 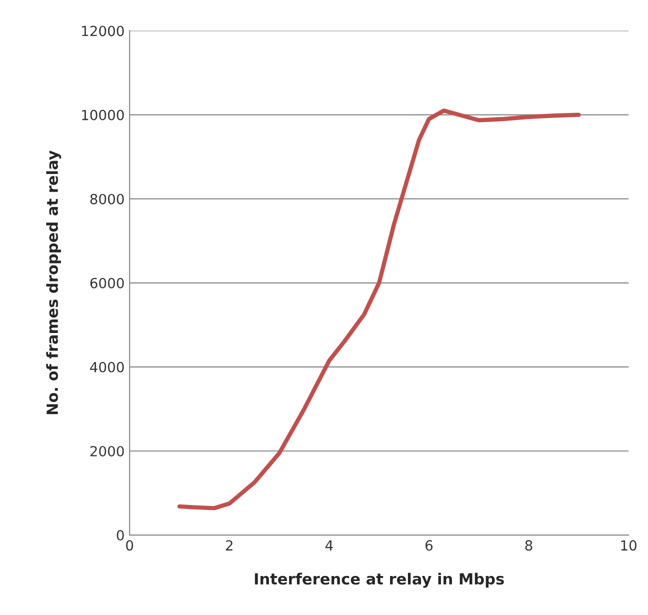 I want to click on y-tick-label: 8000, so click(x=107, y=199).